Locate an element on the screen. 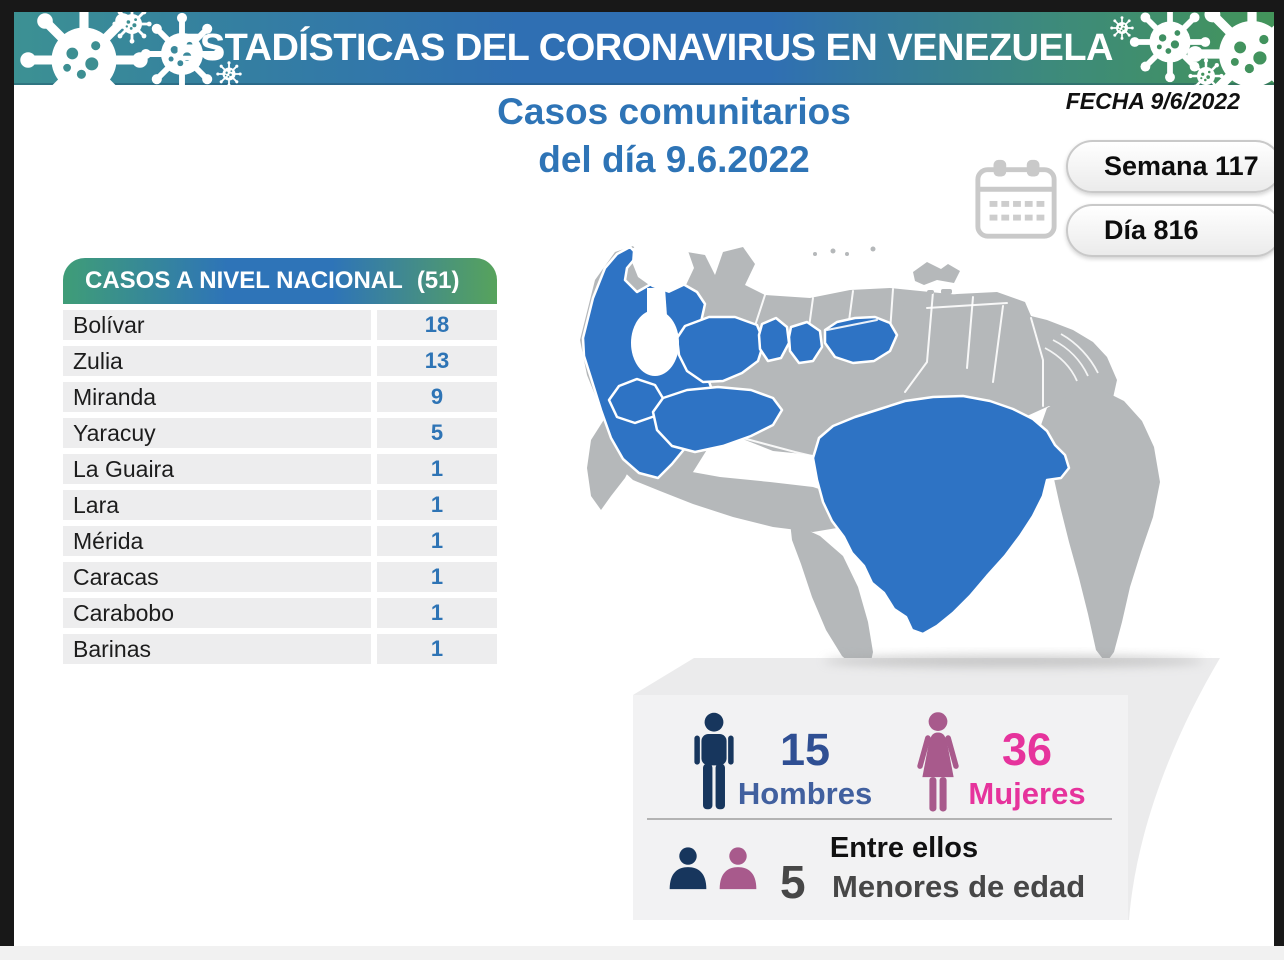 This screenshot has width=1284, height=960. minors-icons is located at coordinates (713, 868).